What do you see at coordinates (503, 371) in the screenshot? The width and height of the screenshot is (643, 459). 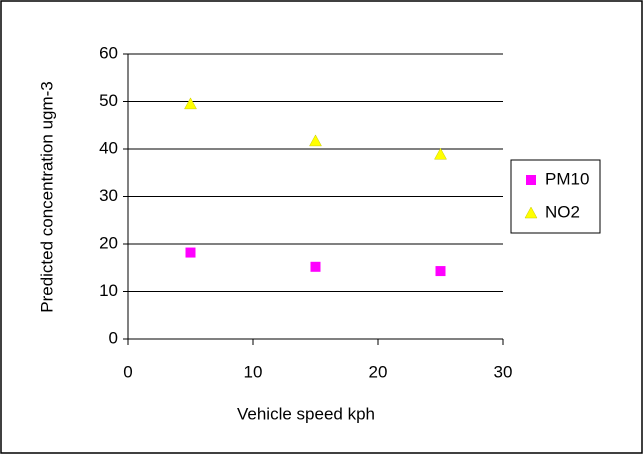 I see `x-tick-label: 30` at bounding box center [503, 371].